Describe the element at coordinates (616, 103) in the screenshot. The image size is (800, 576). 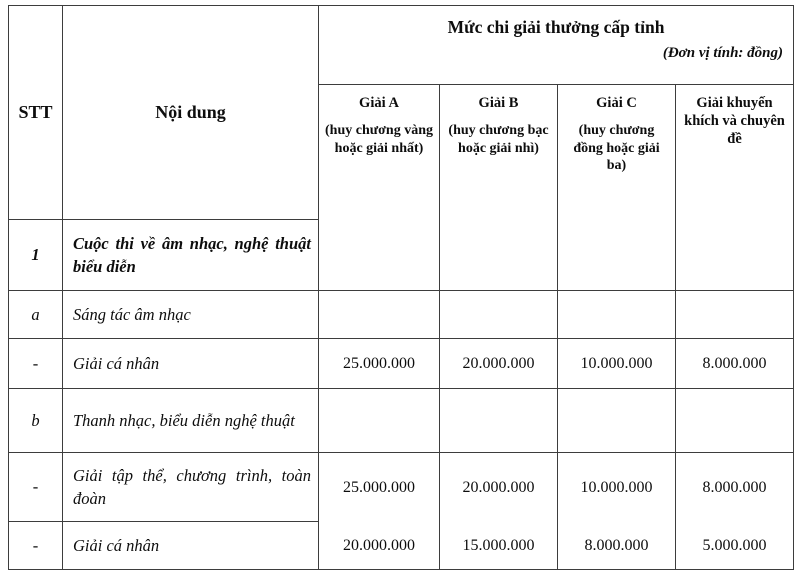
I see `header-giai-c-title: Giải C` at that location.